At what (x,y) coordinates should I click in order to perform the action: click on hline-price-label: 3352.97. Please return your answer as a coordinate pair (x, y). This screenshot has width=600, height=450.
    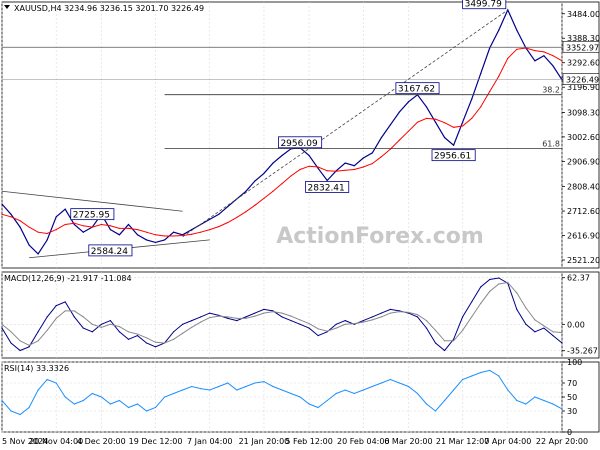
    Looking at the image, I should click on (582, 47).